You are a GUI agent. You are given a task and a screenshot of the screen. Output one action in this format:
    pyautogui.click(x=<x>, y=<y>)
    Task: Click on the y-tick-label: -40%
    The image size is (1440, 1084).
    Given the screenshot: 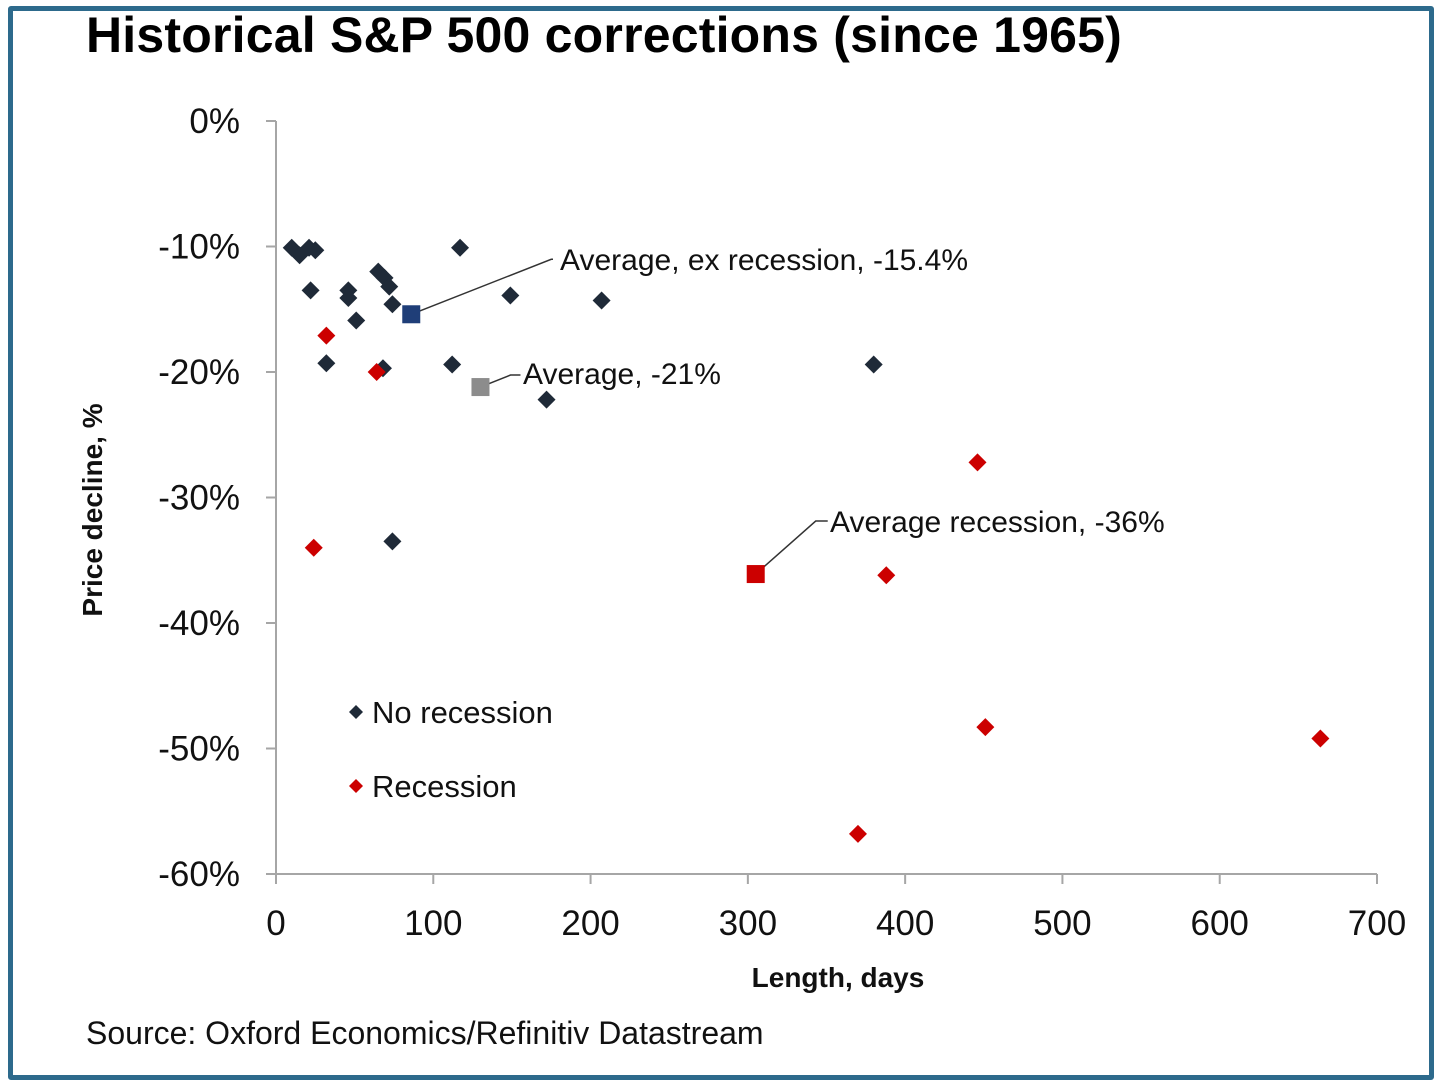 What is the action you would take?
    pyautogui.click(x=199, y=623)
    